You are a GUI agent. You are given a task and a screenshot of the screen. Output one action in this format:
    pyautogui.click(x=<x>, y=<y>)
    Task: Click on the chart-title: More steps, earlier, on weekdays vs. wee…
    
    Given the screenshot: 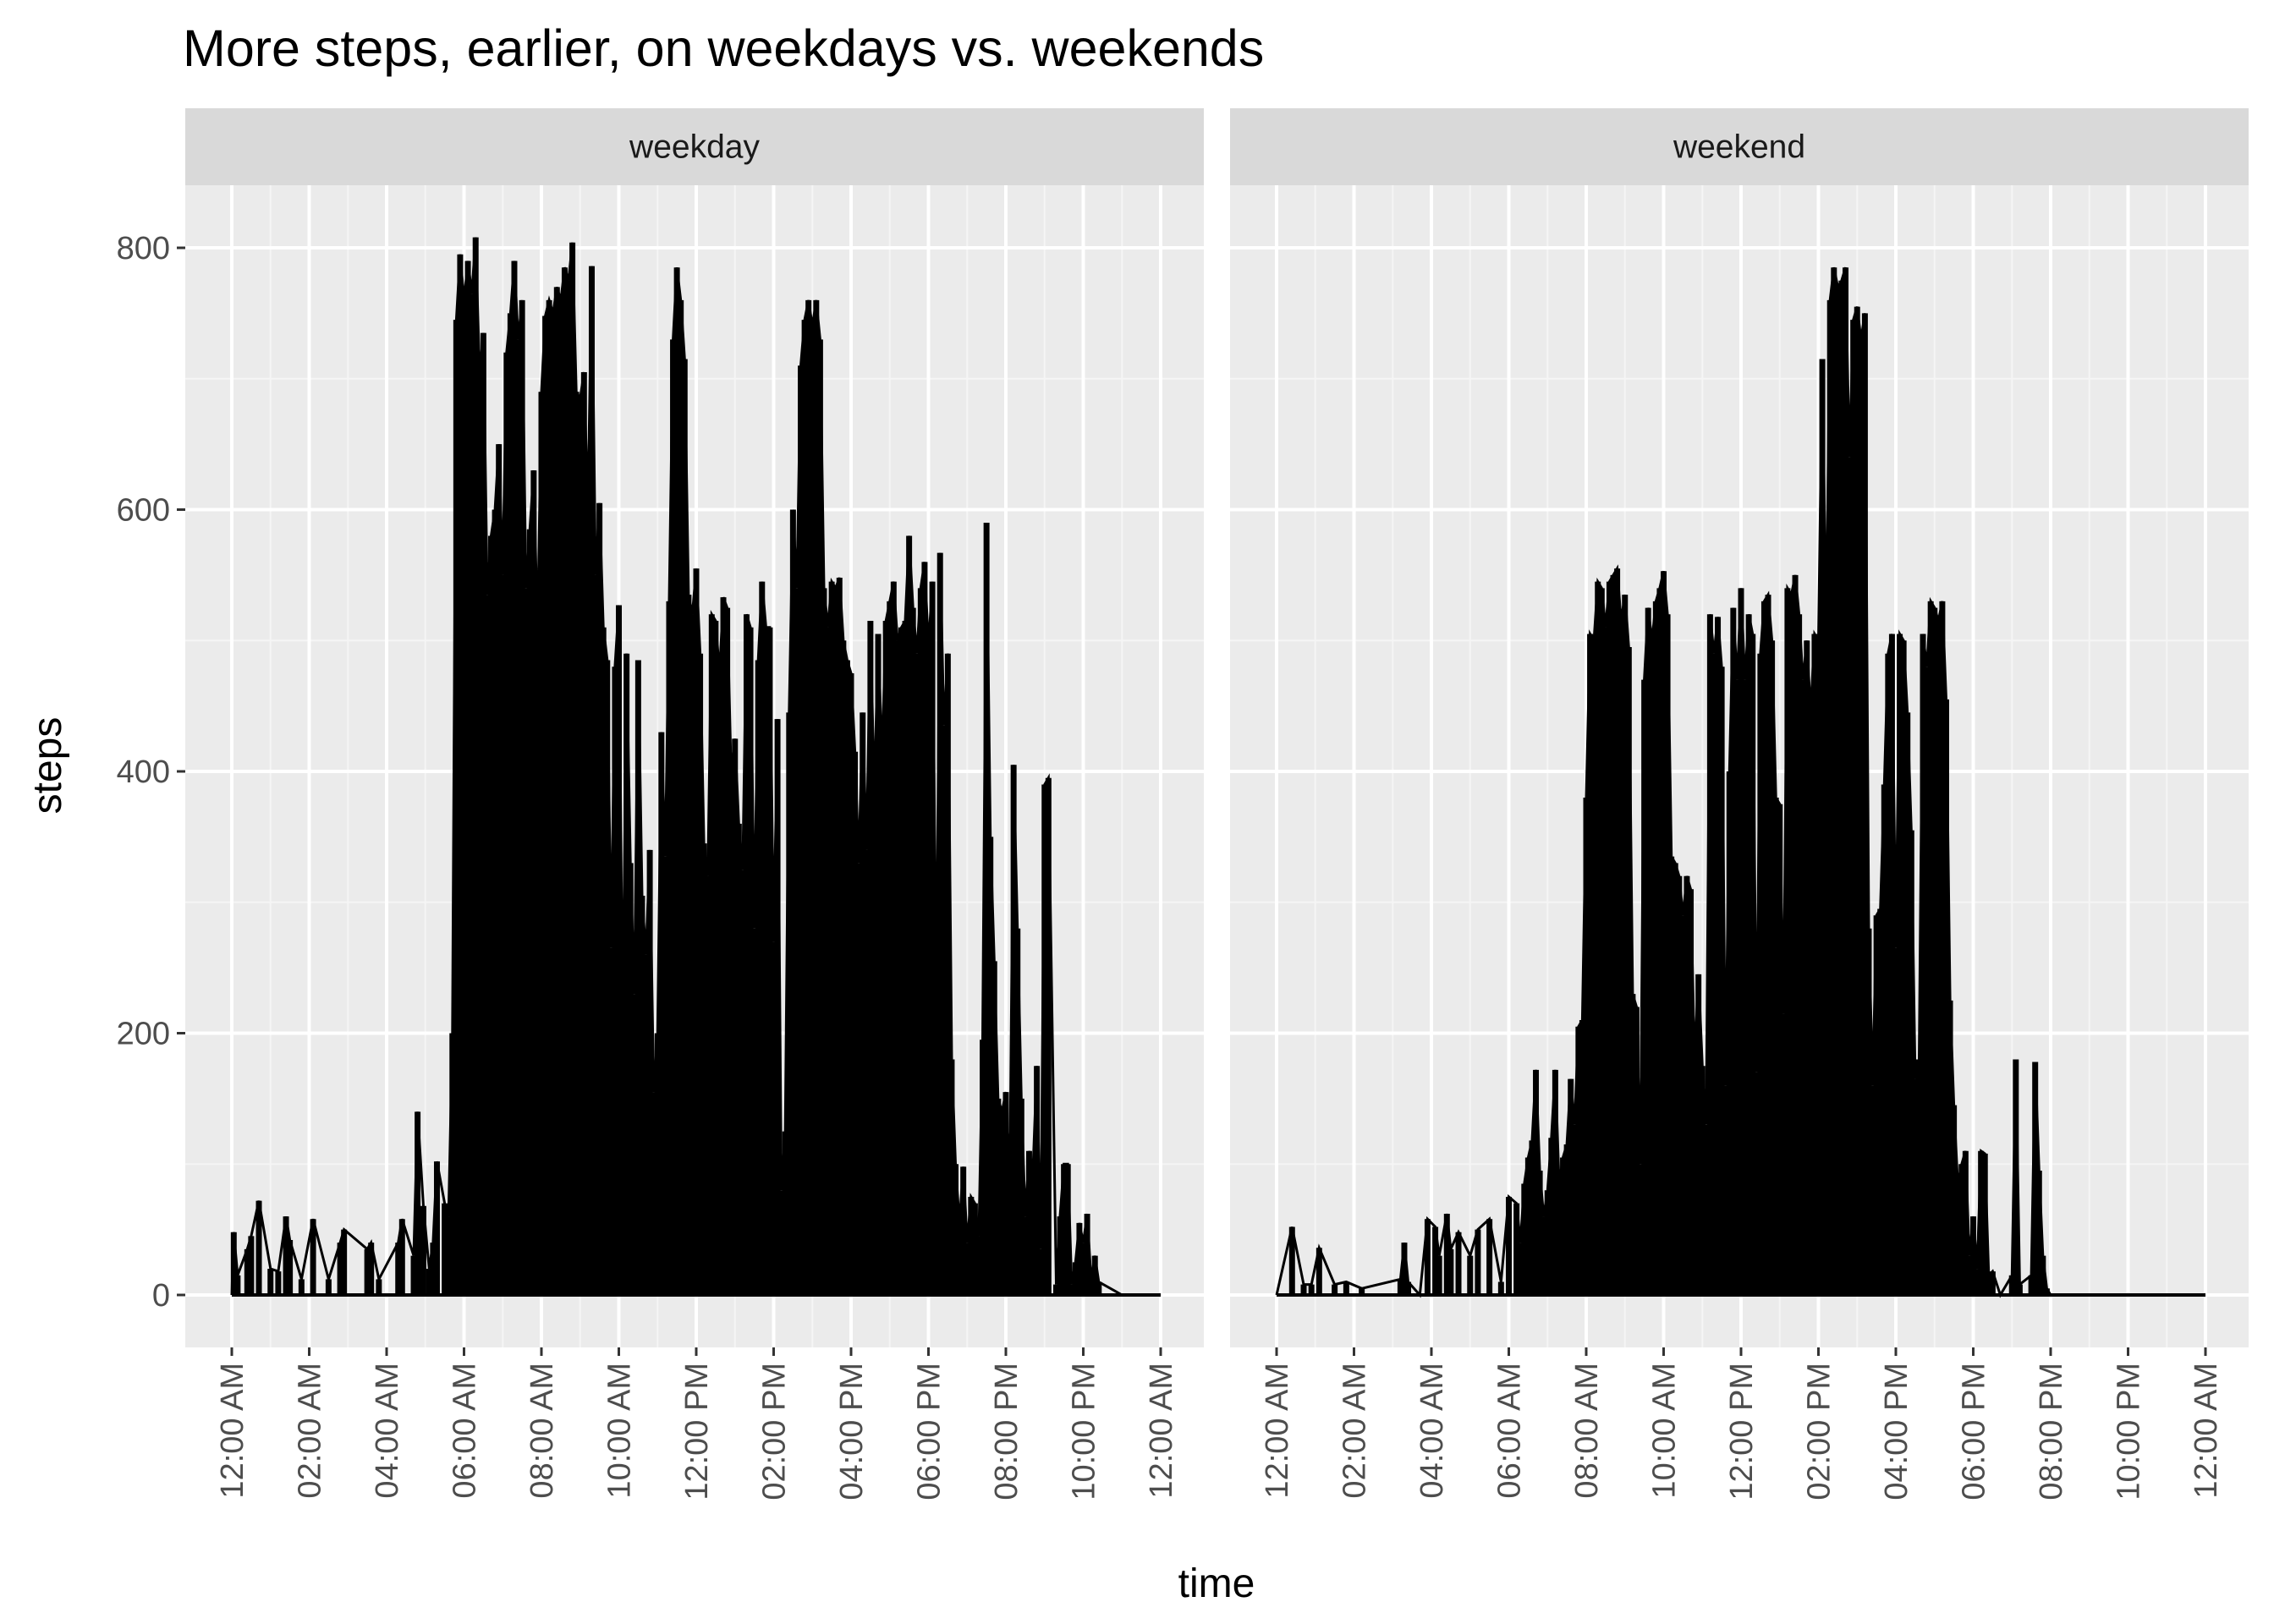 What is the action you would take?
    pyautogui.click(x=723, y=48)
    